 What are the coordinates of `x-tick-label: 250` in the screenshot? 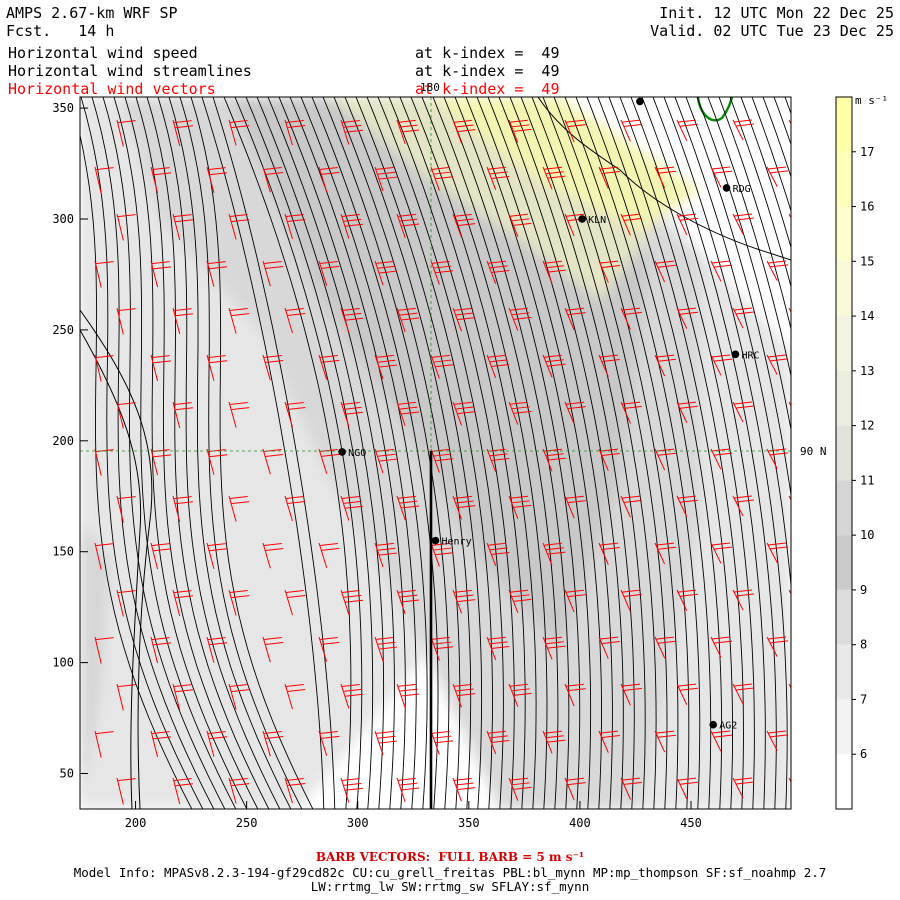 It's located at (247, 823).